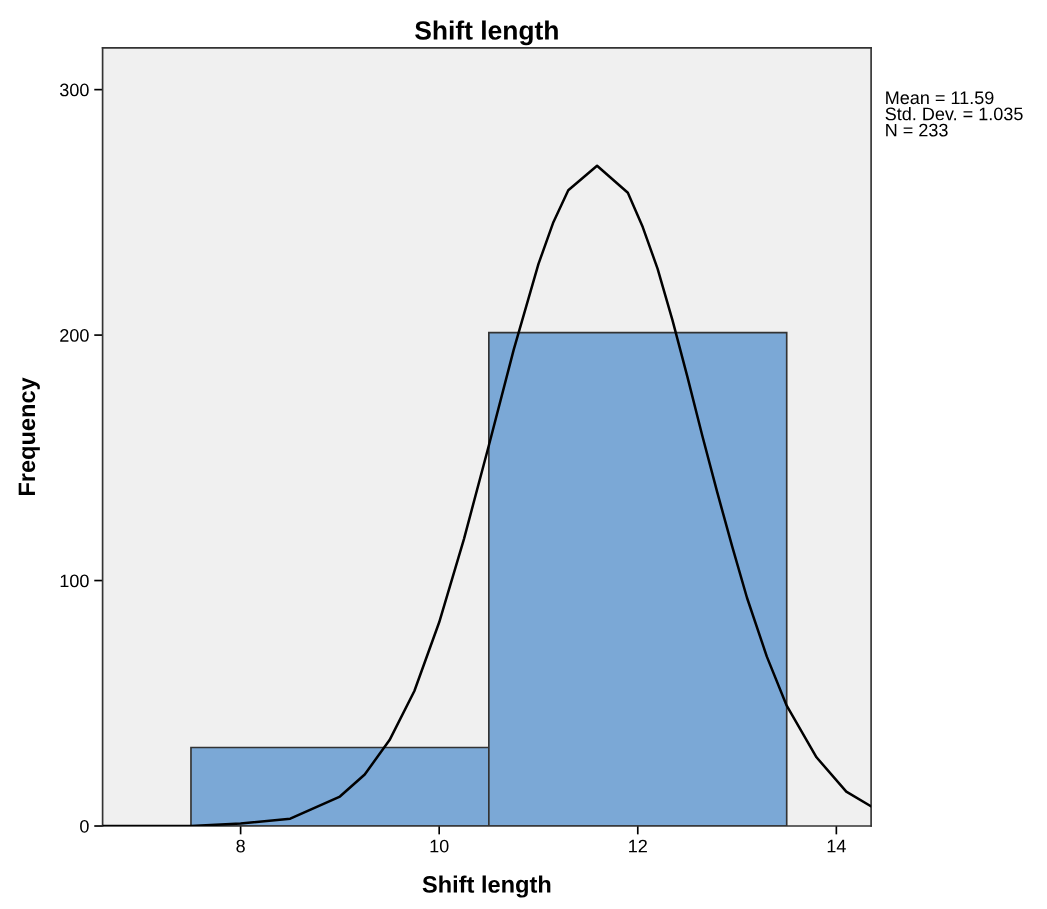  What do you see at coordinates (240, 846) in the screenshot?
I see `x-tick-label: 8` at bounding box center [240, 846].